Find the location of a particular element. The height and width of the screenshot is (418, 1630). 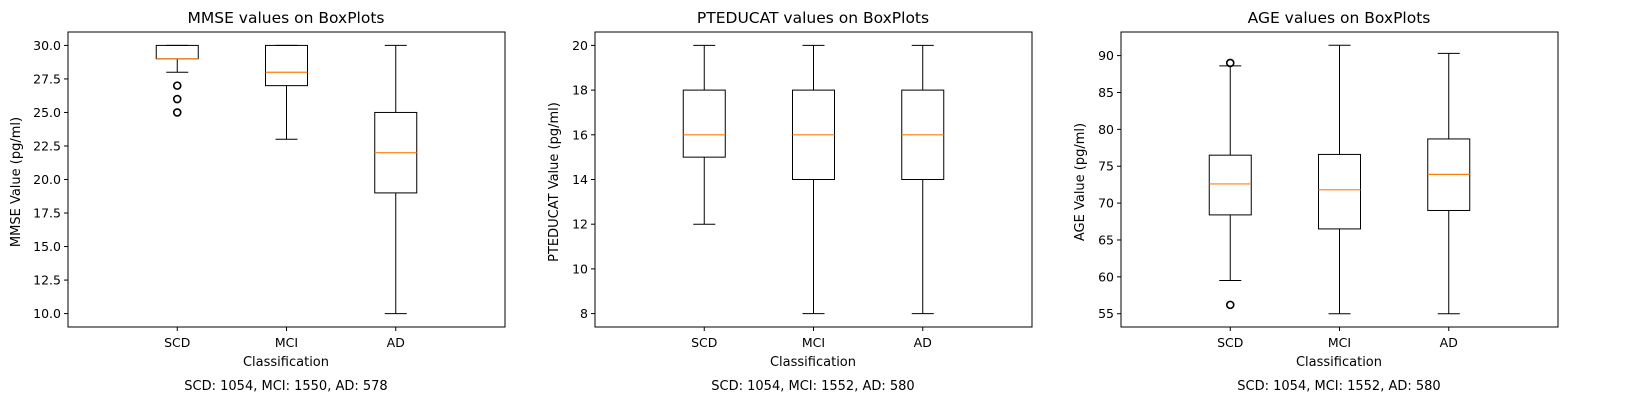

y-tick-label: 20.0 is located at coordinates (47, 179).